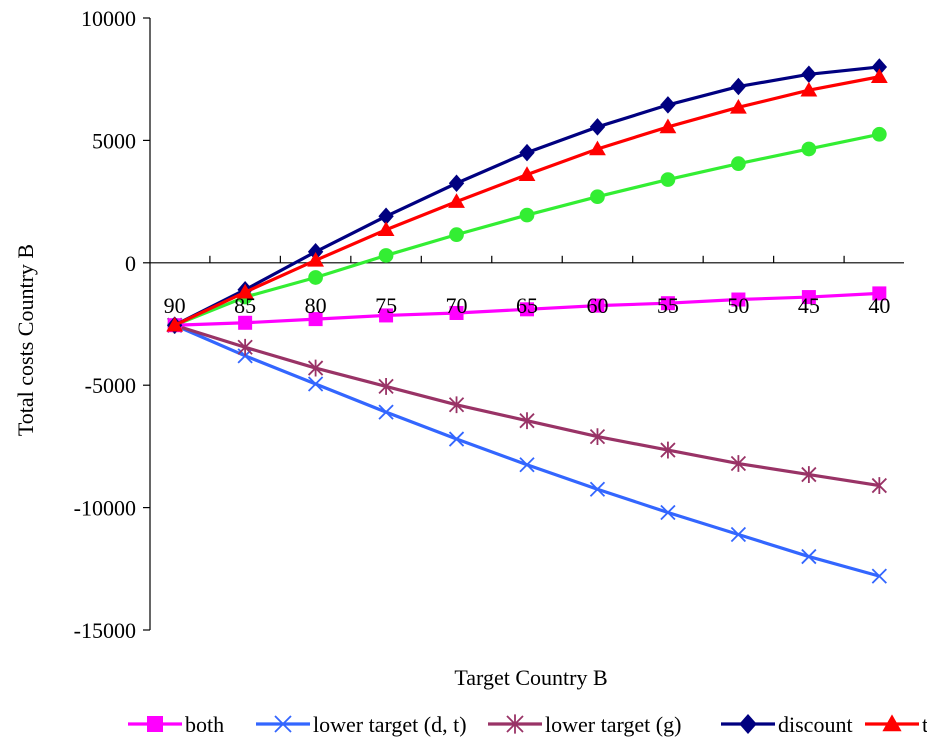 Image resolution: width=927 pixels, height=743 pixels. I want to click on y-tick-label: 5000, so click(114, 140).